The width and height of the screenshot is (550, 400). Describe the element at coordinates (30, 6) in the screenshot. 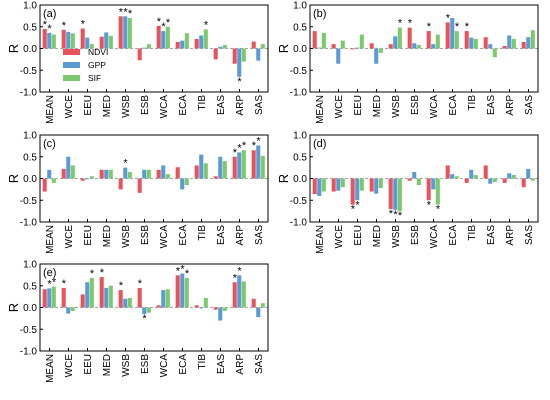

I see `y-tick-label: 1.0` at that location.